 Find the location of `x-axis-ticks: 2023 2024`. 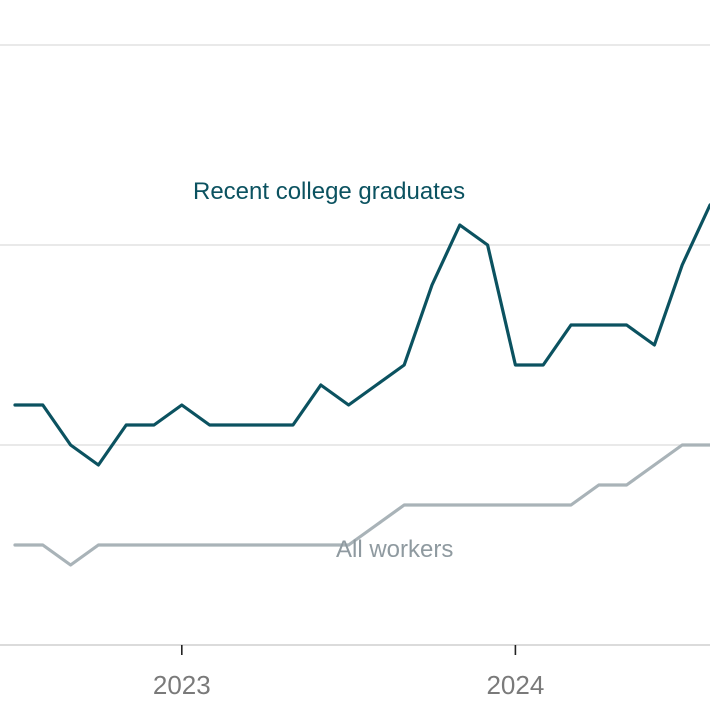

x-axis-ticks: 2023 2024 is located at coordinates (348, 672).